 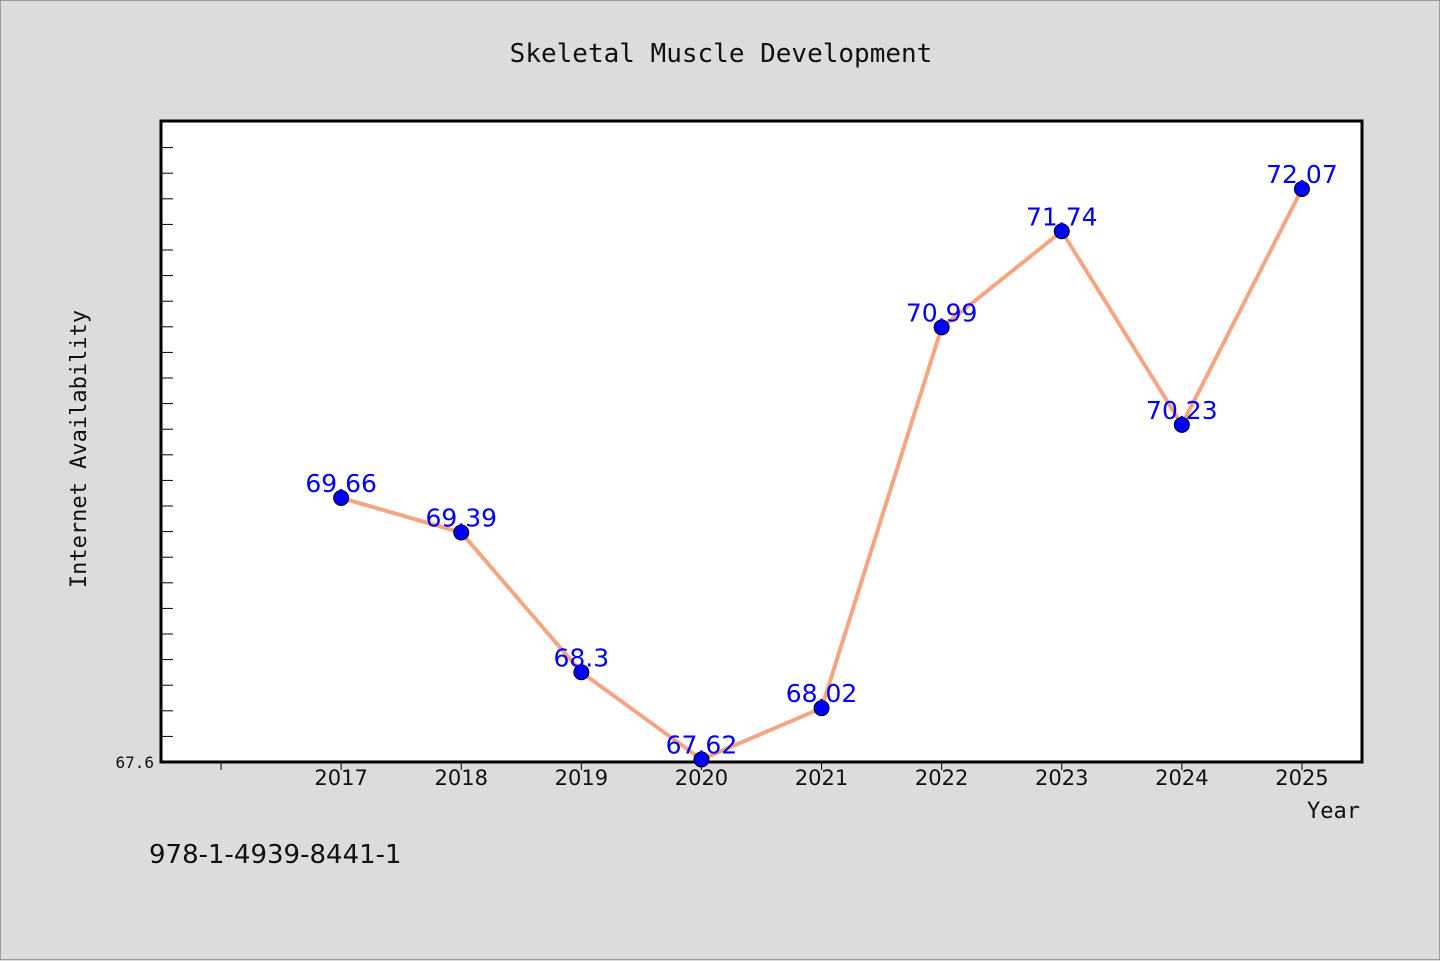 What do you see at coordinates (1061, 778) in the screenshot?
I see `x-tick-label: 2023` at bounding box center [1061, 778].